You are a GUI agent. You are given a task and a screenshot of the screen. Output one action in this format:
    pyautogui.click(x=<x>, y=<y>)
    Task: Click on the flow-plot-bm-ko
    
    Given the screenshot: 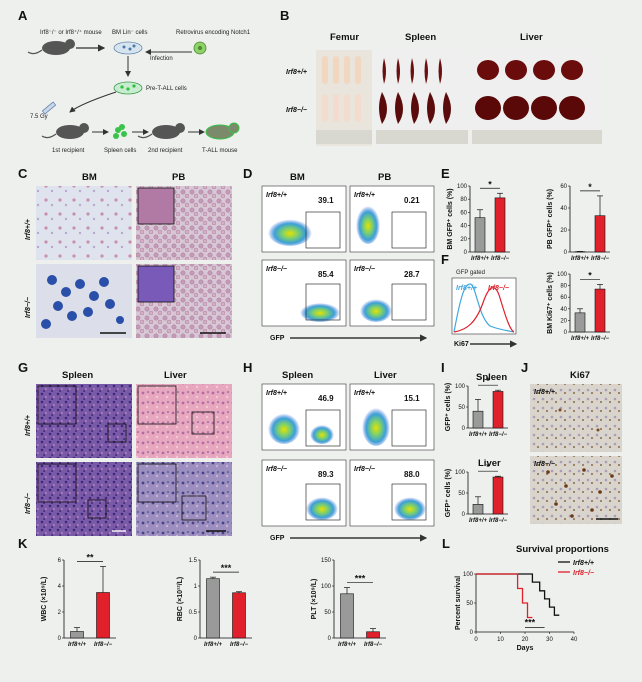 What is the action you would take?
    pyautogui.click(x=304, y=293)
    